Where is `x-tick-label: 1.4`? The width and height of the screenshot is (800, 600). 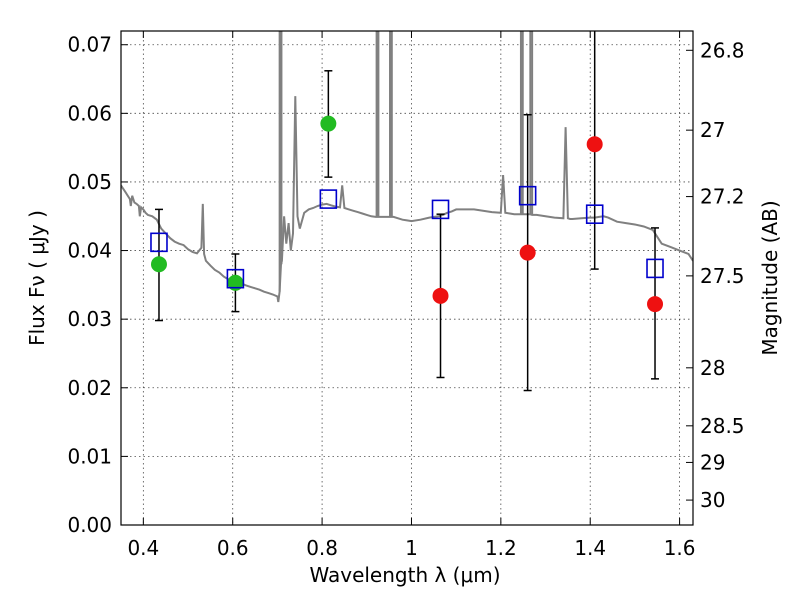
x-tick-label: 1.4 is located at coordinates (590, 548).